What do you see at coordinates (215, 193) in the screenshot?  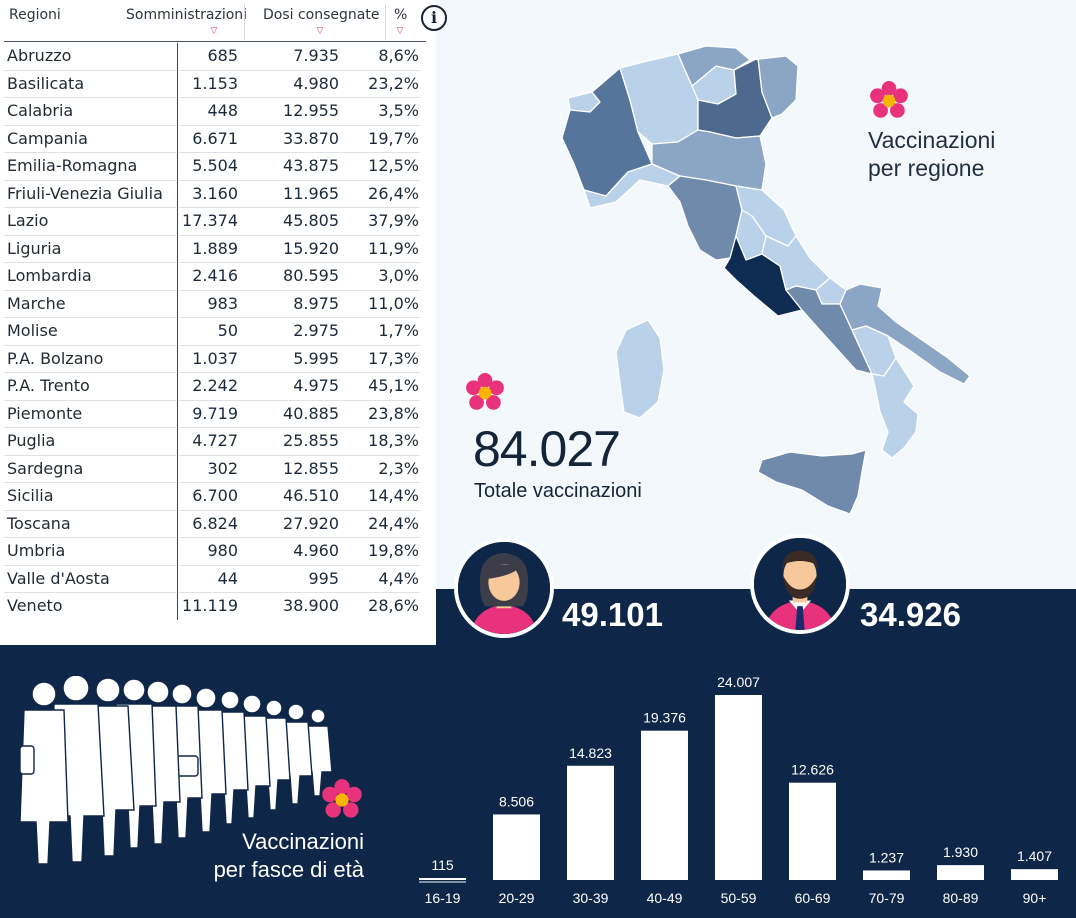 I see `administrations-value: 3.160` at bounding box center [215, 193].